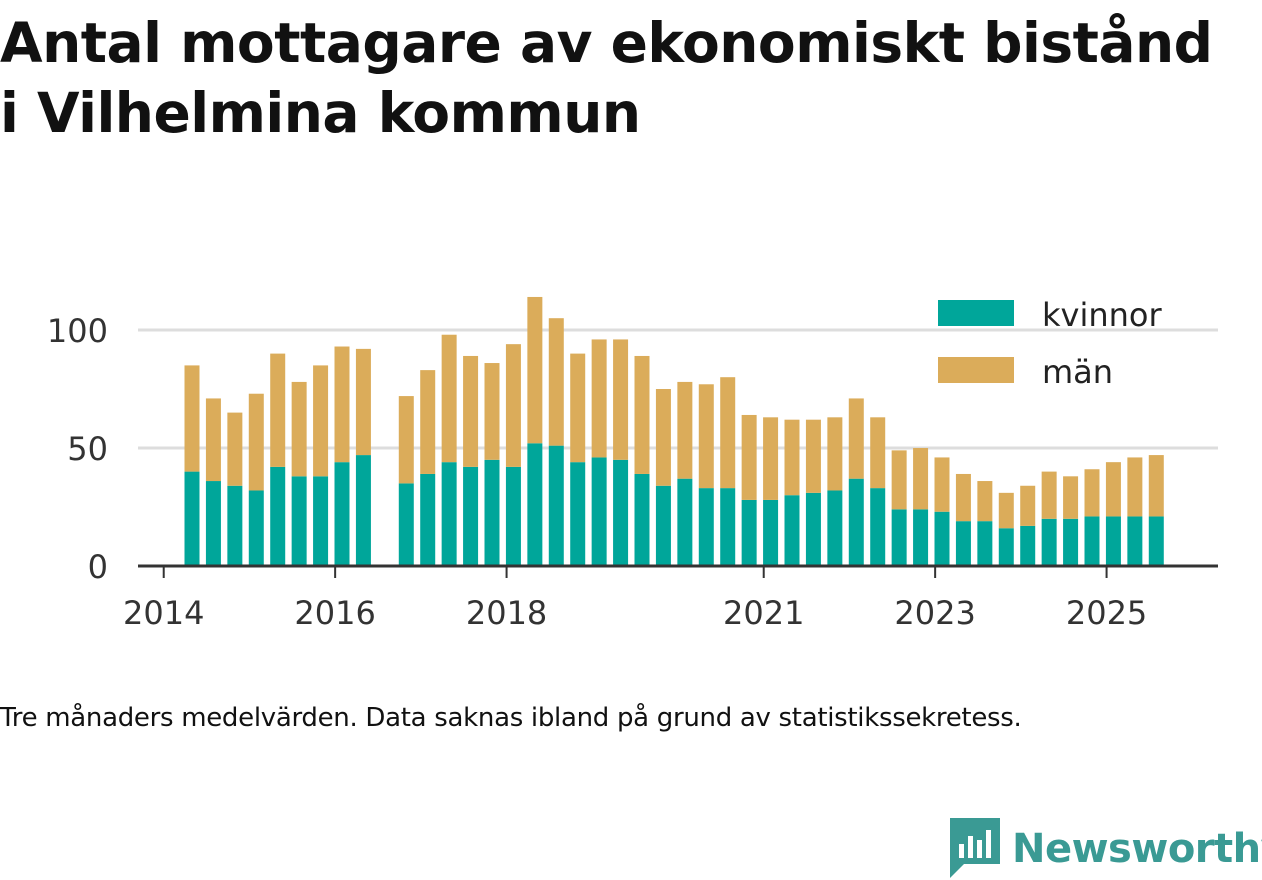  Describe the element at coordinates (934, 613) in the screenshot. I see `x-tick-label-2023: 2023` at that location.